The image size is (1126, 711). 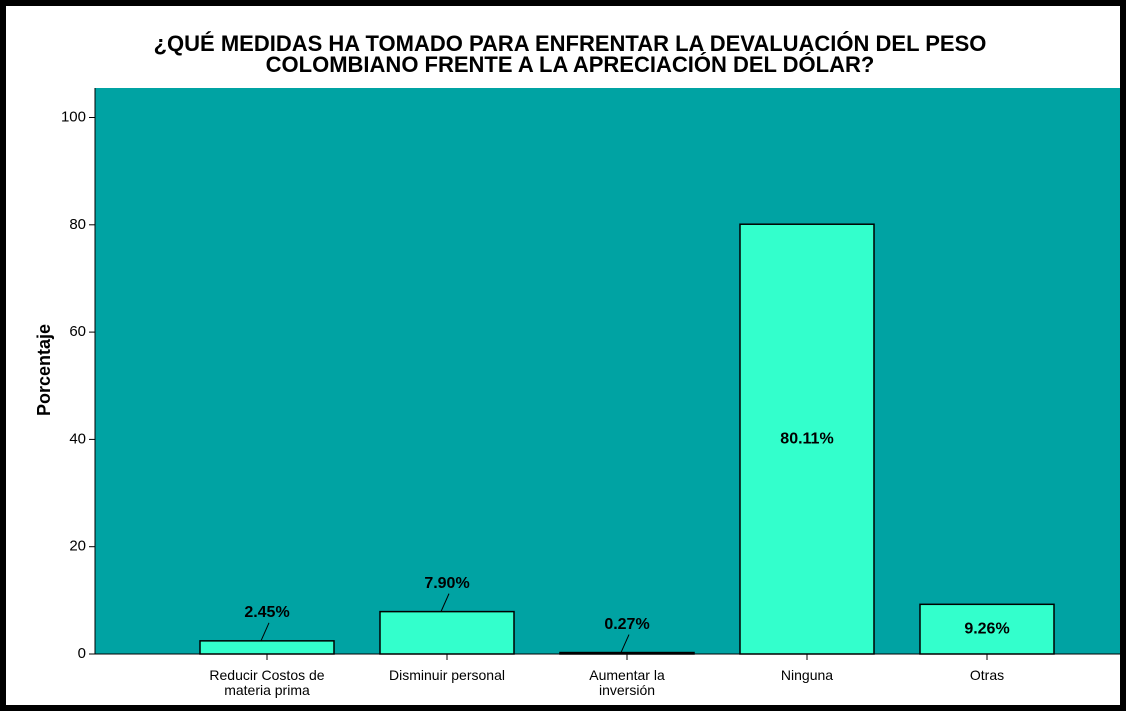 What do you see at coordinates (626, 624) in the screenshot?
I see `data-label: 0.27%` at bounding box center [626, 624].